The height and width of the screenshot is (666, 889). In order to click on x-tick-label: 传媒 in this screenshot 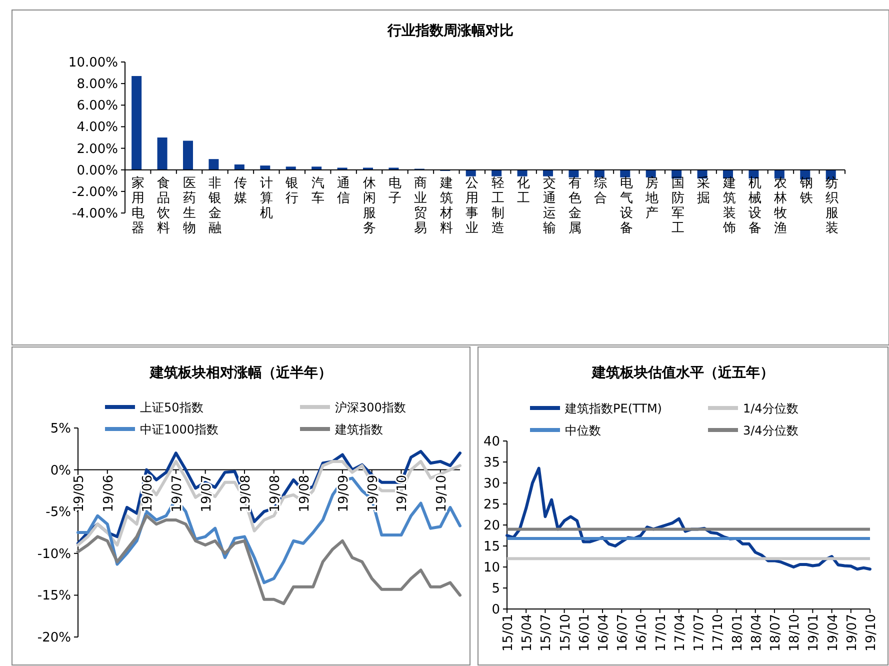, I will do `click(241, 191)`.